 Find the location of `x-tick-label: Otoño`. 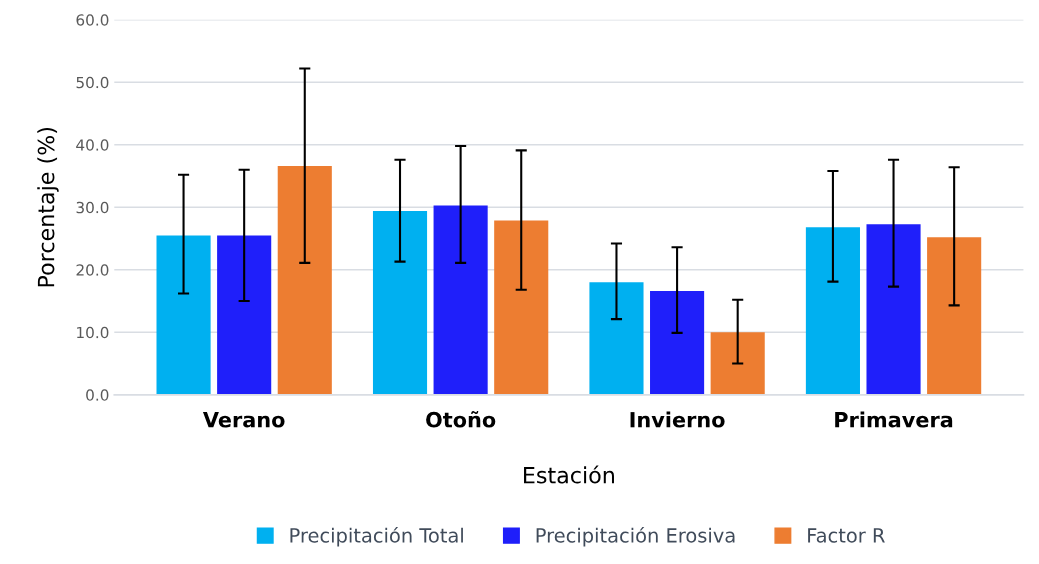

x-tick-label: Otoño is located at coordinates (461, 419).